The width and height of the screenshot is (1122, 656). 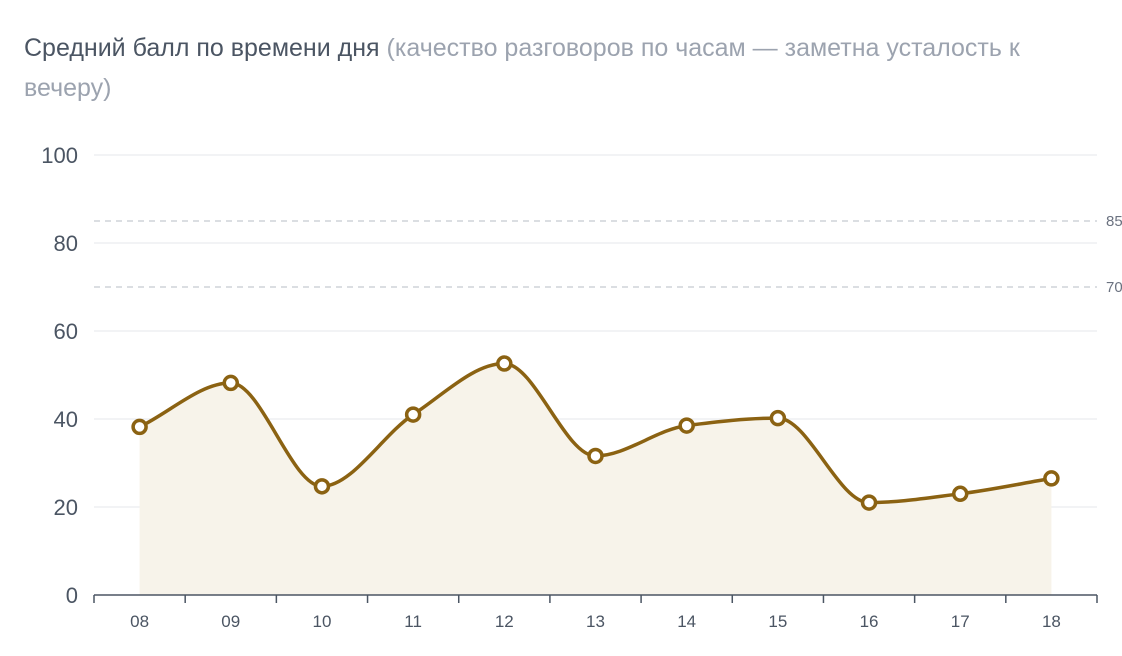 I want to click on y-tick-label: 60, so click(x=66, y=331).